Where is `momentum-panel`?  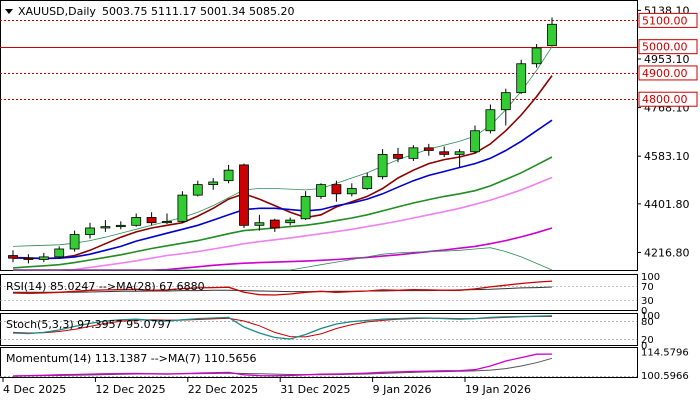
momentum-panel is located at coordinates (319, 362).